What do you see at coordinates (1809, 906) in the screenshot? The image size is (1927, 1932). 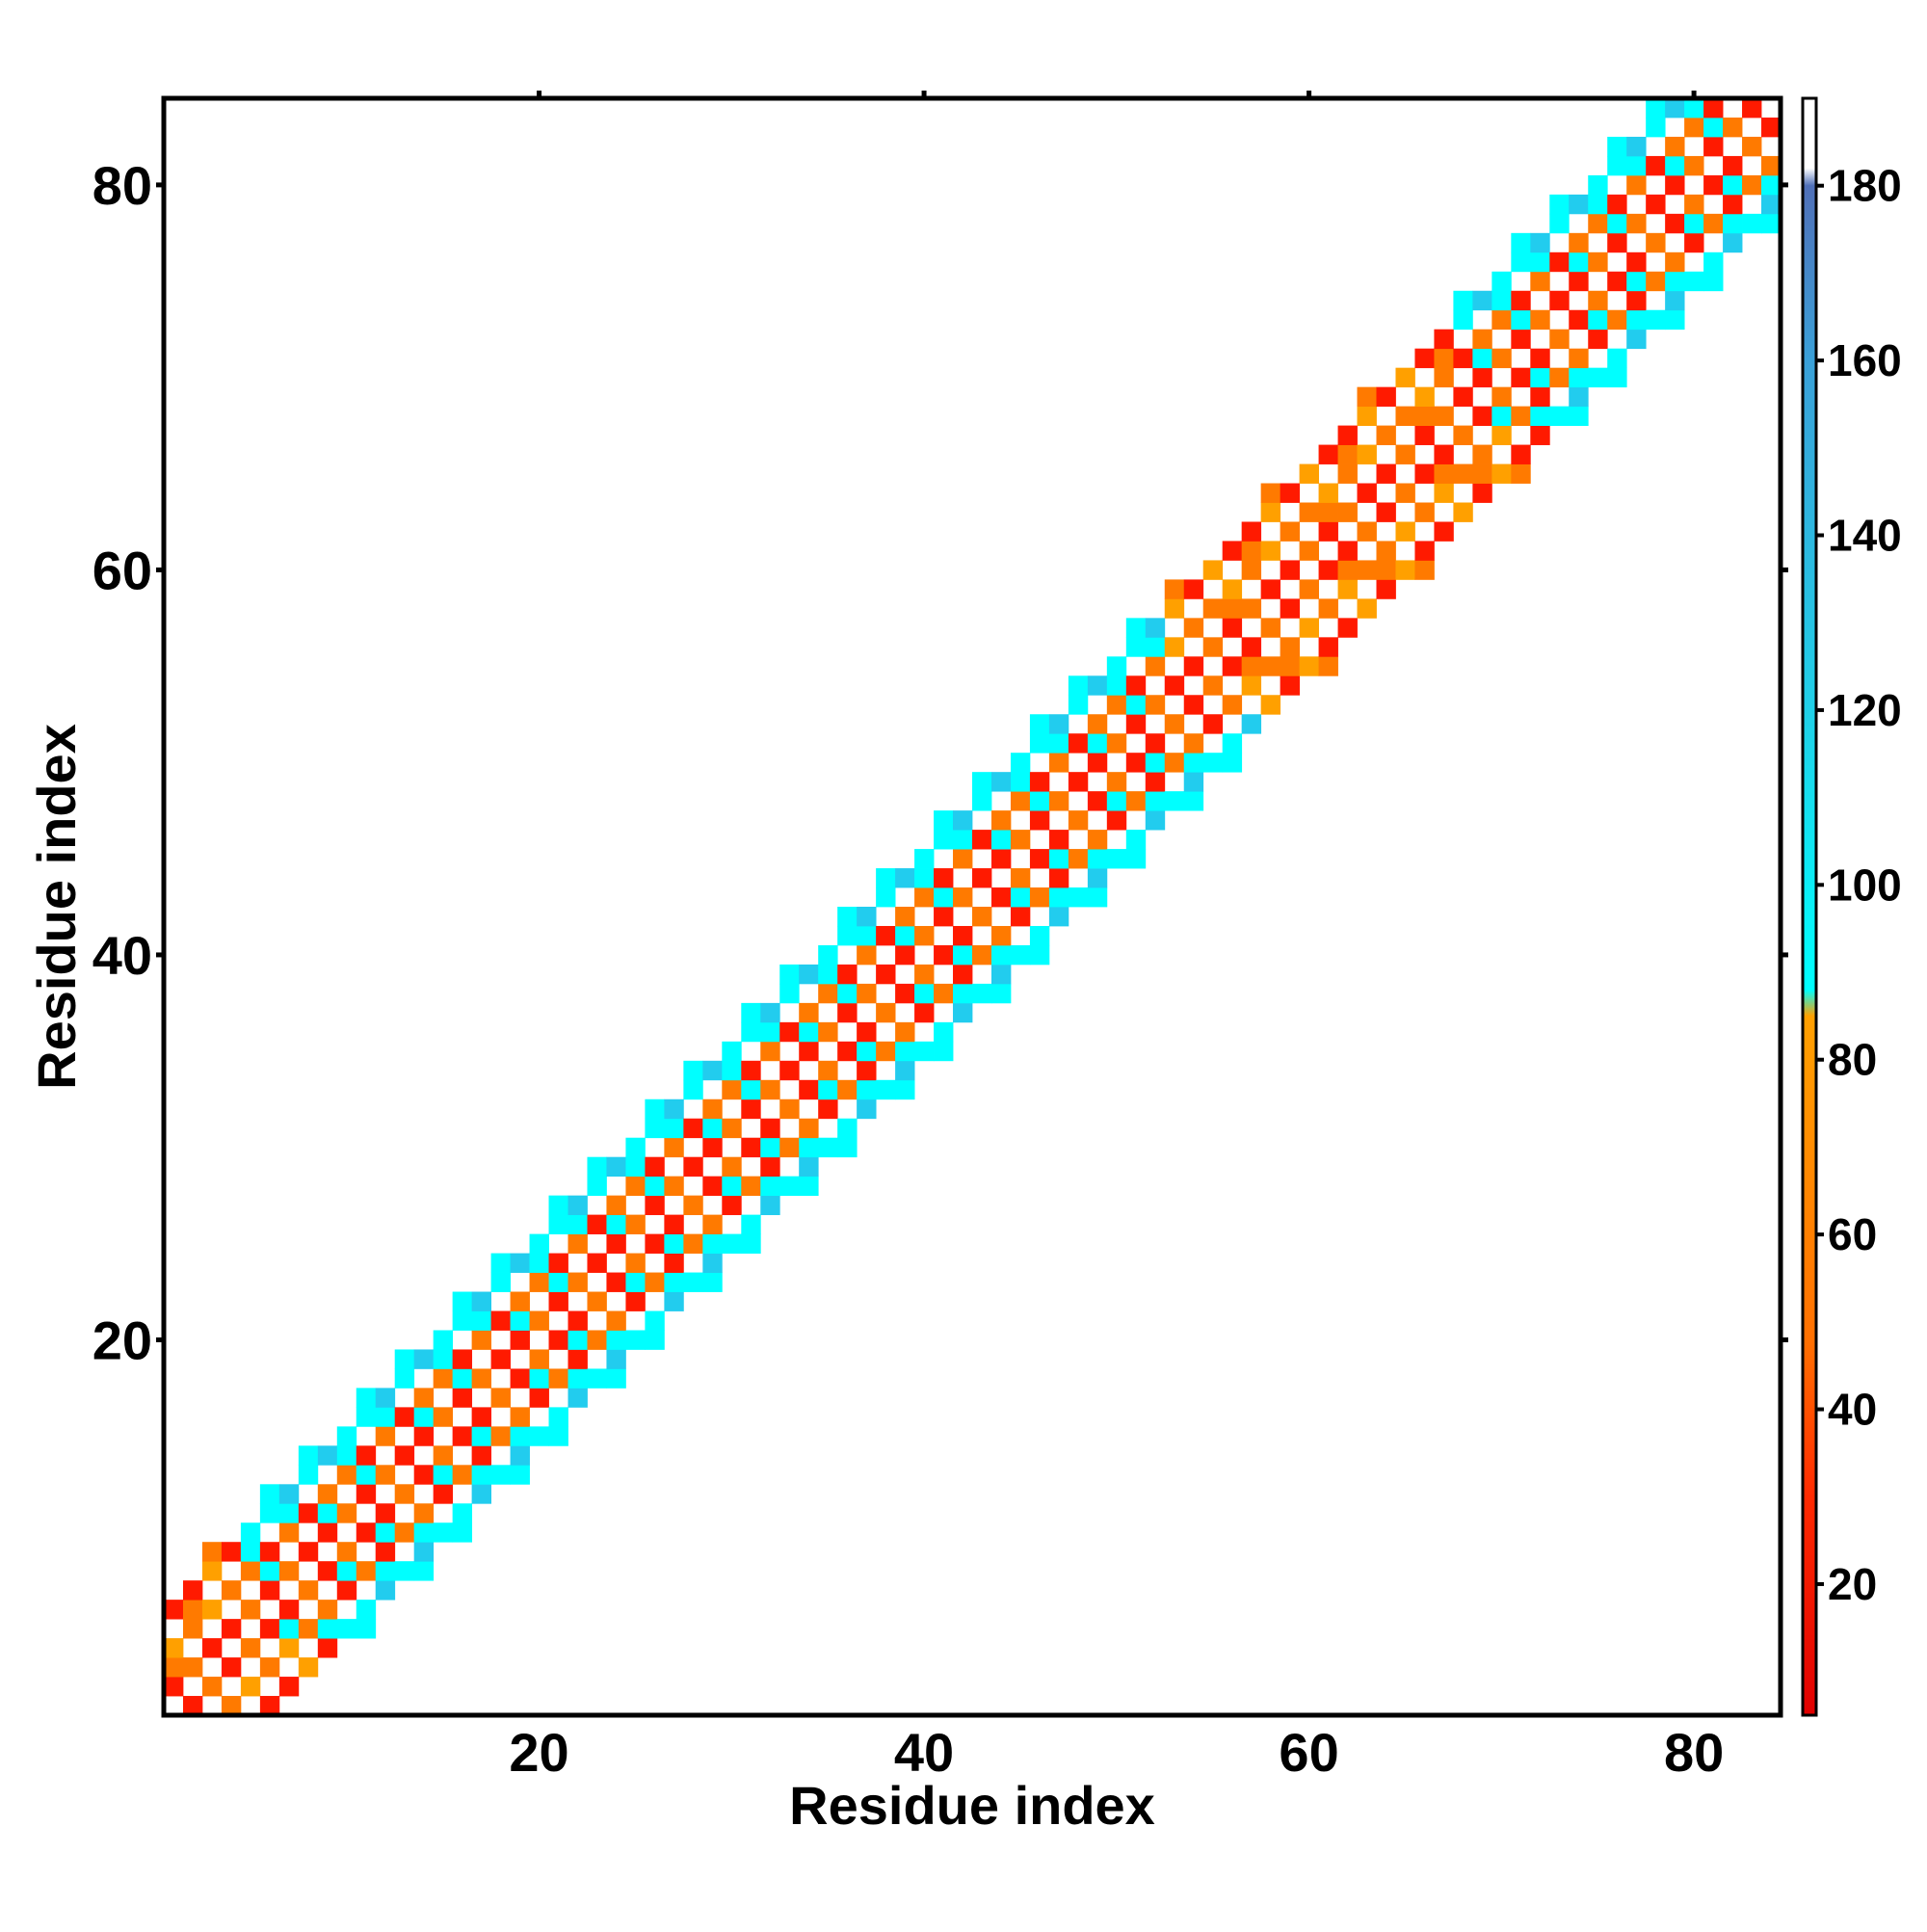 I see `colorbar` at bounding box center [1809, 906].